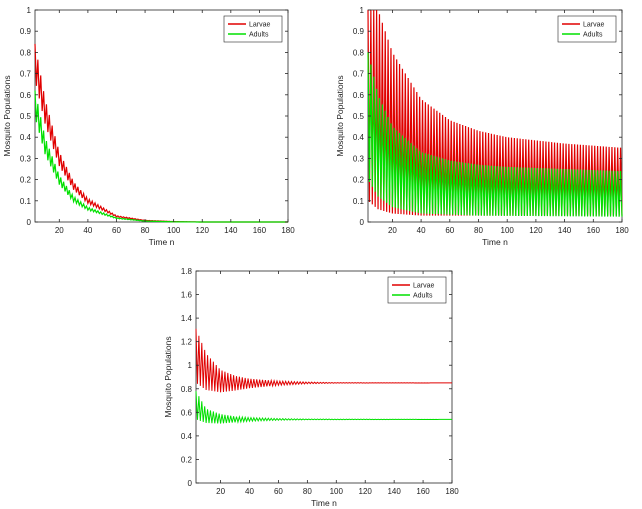  I want to click on series-larvae, so click(323, 360).